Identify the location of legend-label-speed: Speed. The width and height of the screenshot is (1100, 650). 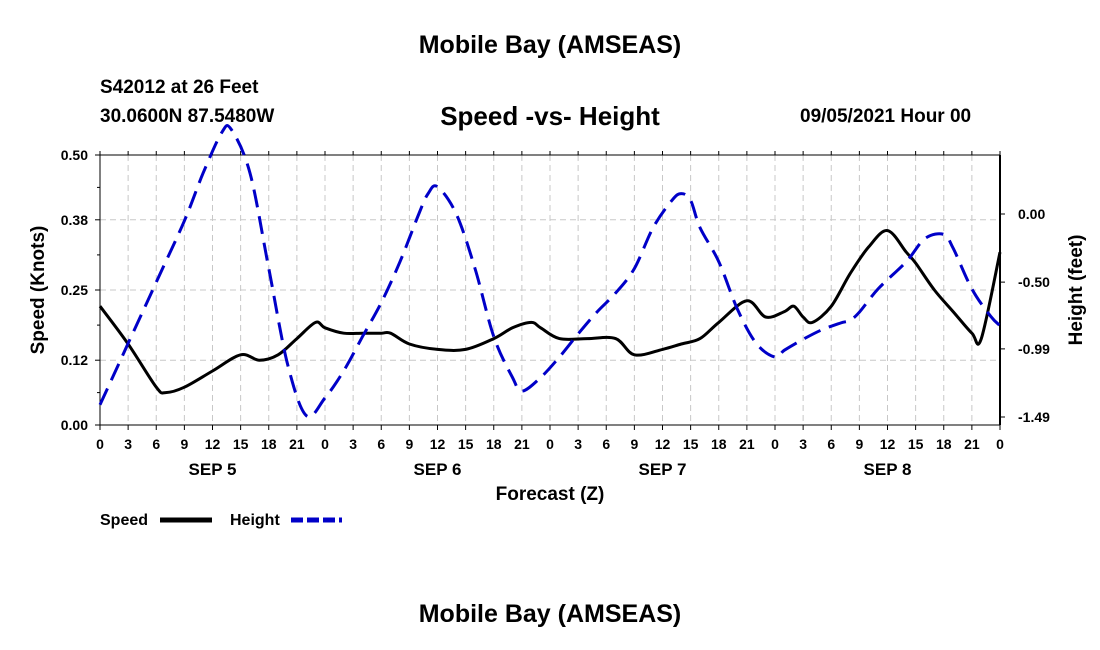
(124, 520).